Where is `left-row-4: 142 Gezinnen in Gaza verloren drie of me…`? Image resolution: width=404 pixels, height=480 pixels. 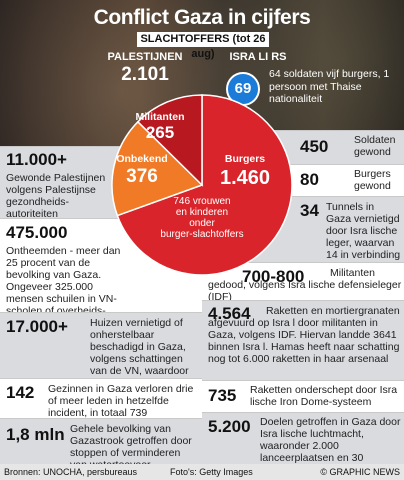 left-row-4: 142 Gezinnen in Gaza verloren drie of me… is located at coordinates (101, 404).